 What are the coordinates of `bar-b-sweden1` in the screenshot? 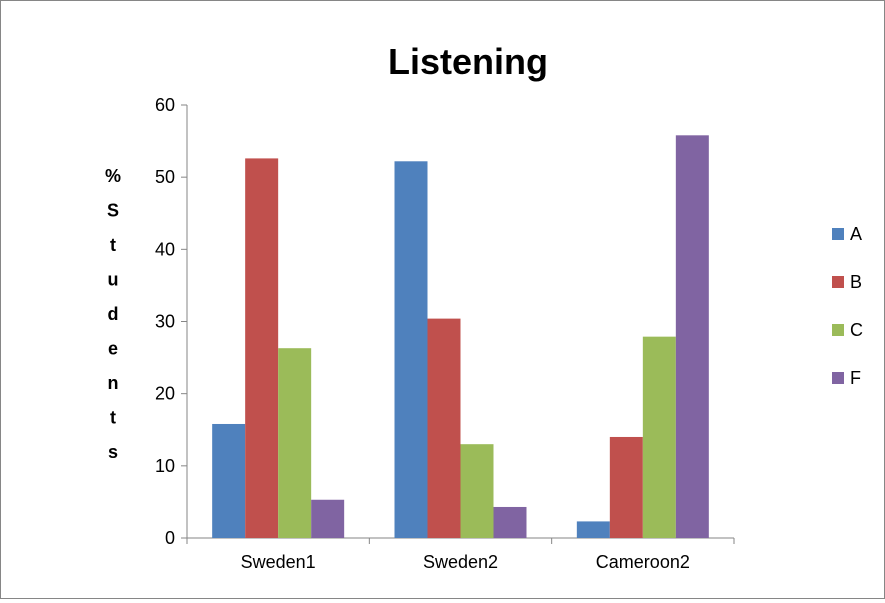 It's located at (262, 348).